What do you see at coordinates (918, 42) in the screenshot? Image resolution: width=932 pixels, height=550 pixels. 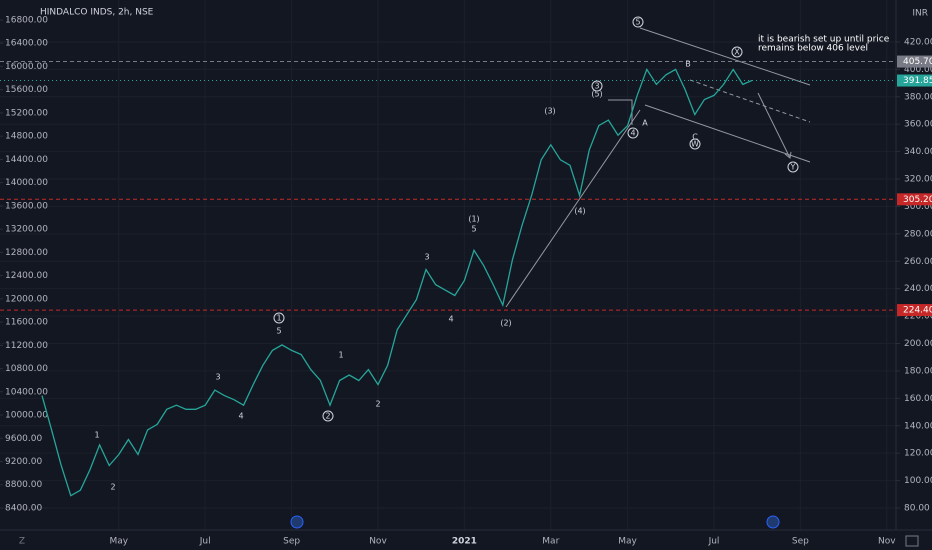 I see `y2-tick-label: 420.00` at bounding box center [918, 42].